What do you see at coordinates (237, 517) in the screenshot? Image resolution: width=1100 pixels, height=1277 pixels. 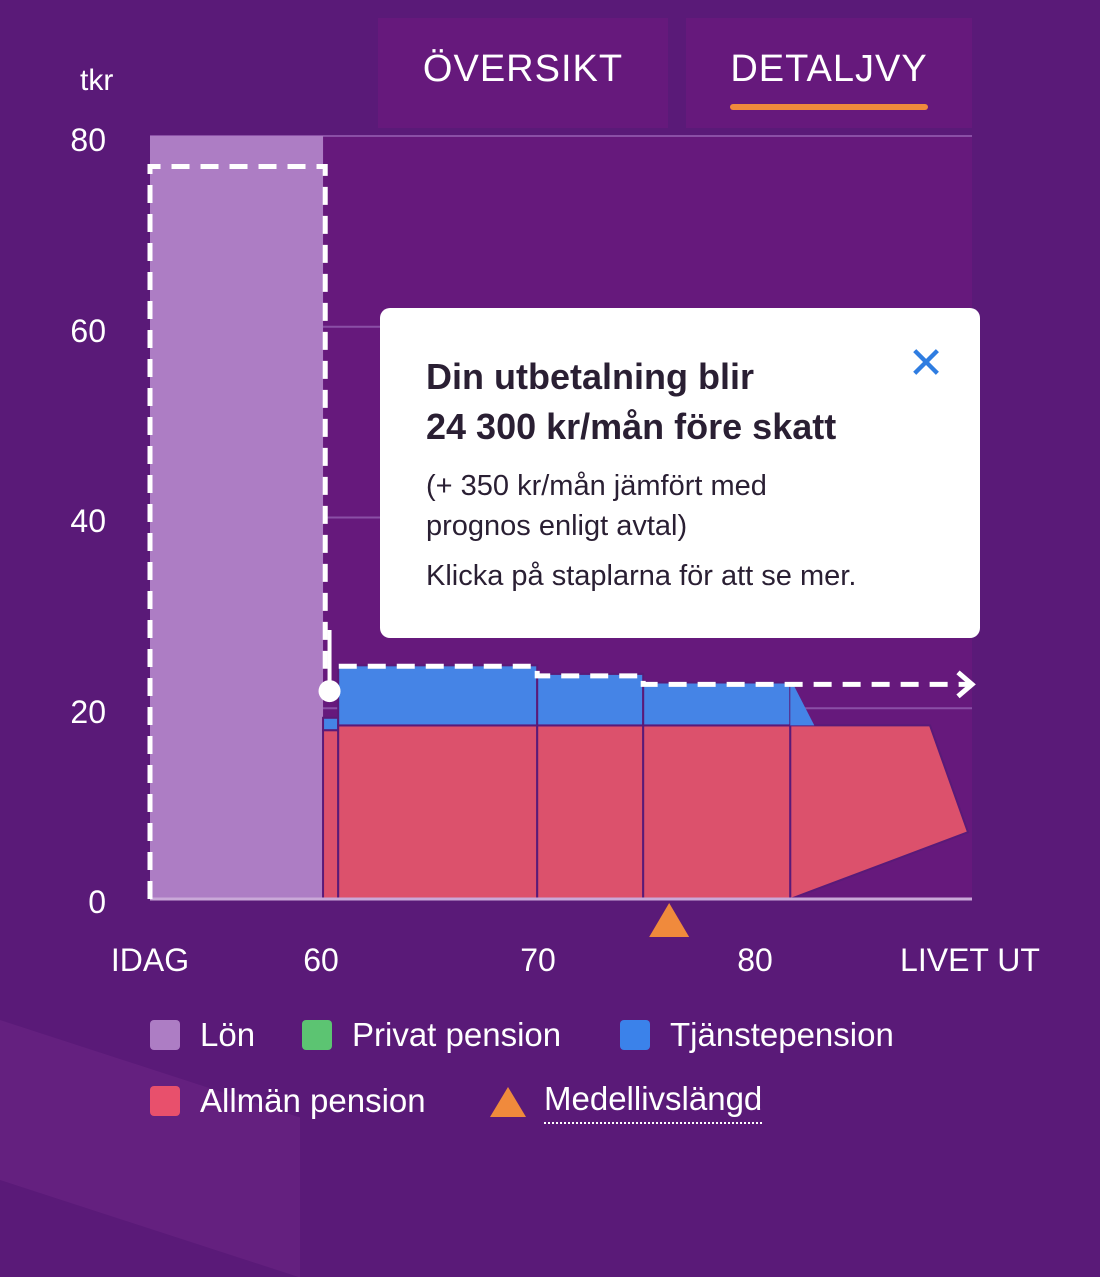 I see `bar-lon` at bounding box center [237, 517].